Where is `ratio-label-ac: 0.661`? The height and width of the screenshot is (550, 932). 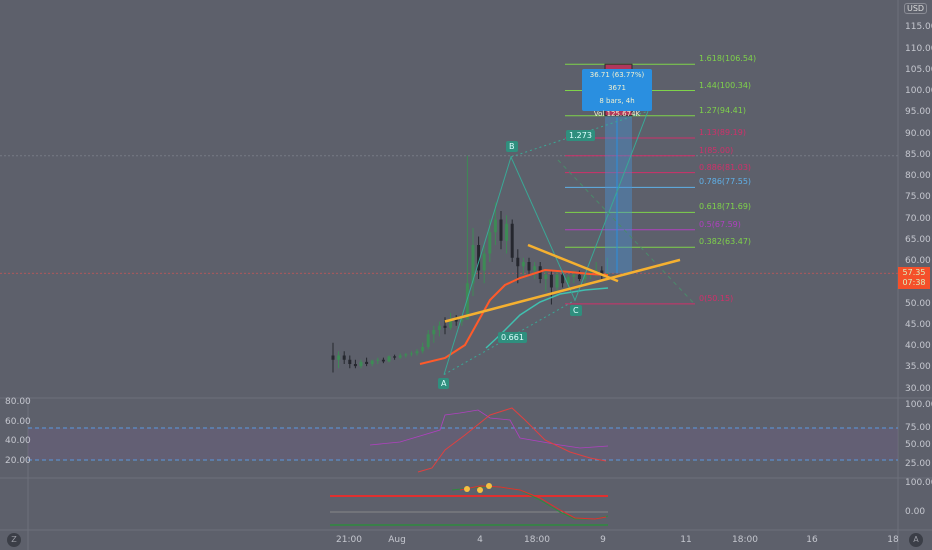
ratio-label-ac: 0.661 is located at coordinates (512, 337).